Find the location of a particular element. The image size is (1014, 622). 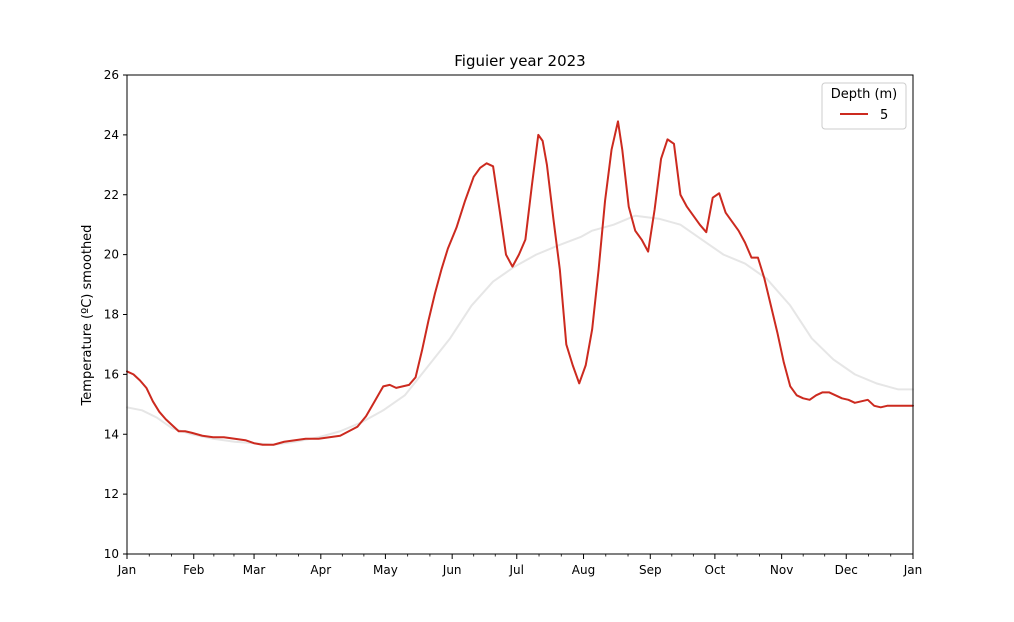

legend-title: Depth (m) is located at coordinates (864, 94).